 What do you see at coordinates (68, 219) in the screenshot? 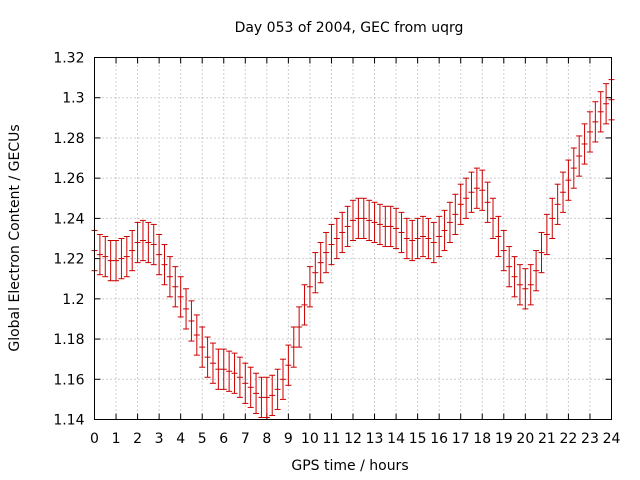
I see `y-tick-label: 1.24` at bounding box center [68, 219].